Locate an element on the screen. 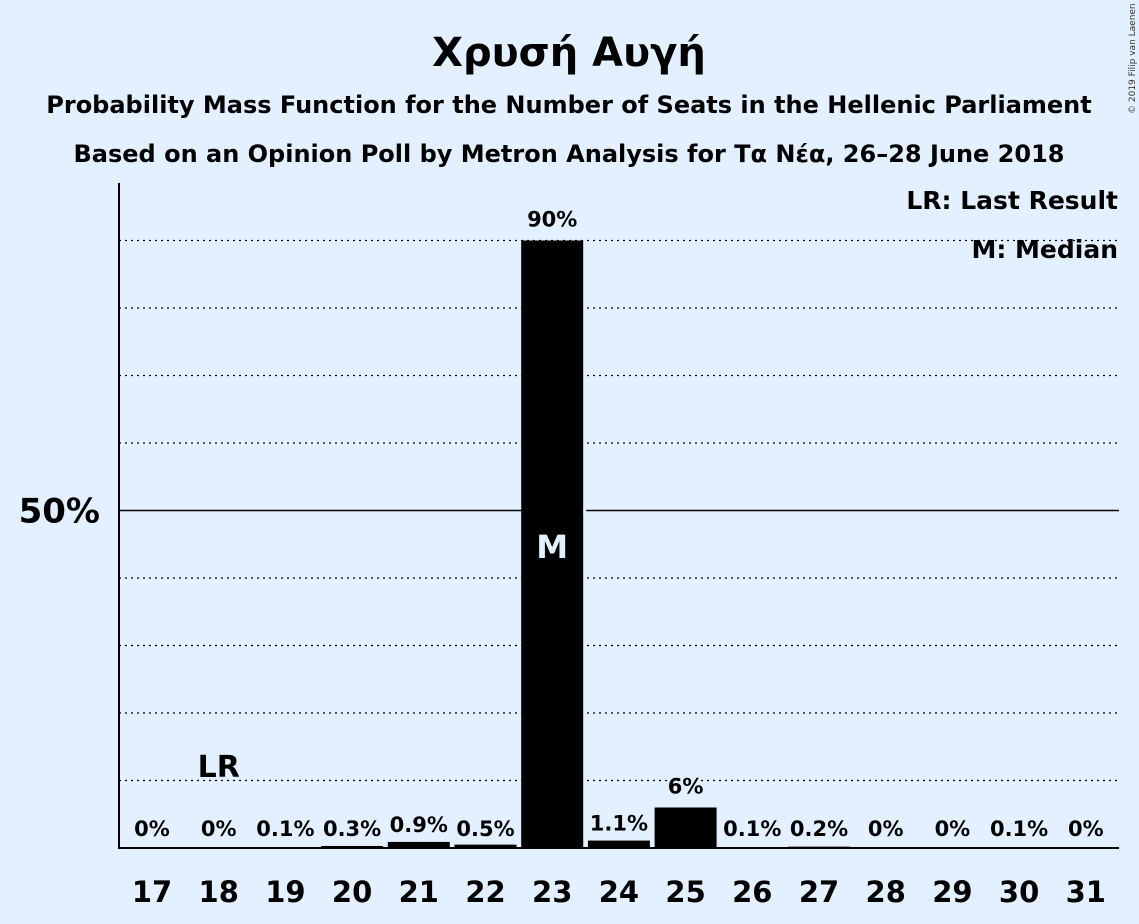 Image resolution: width=1139 pixels, height=924 pixels. x-tick-29: 29 is located at coordinates (952, 892).